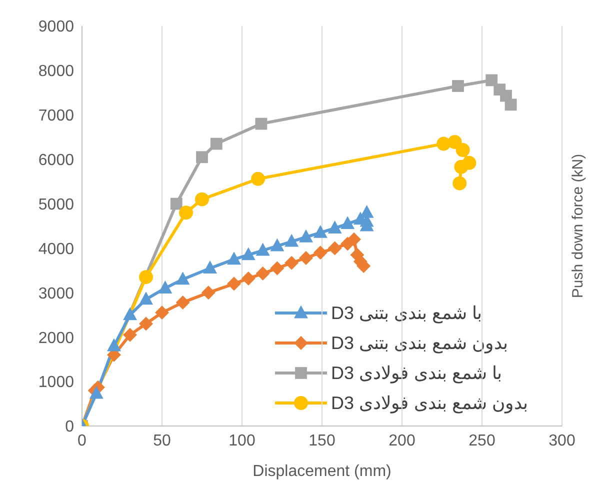 The image size is (592, 494). Describe the element at coordinates (482, 441) in the screenshot. I see `x-tick-label: 250` at that location.